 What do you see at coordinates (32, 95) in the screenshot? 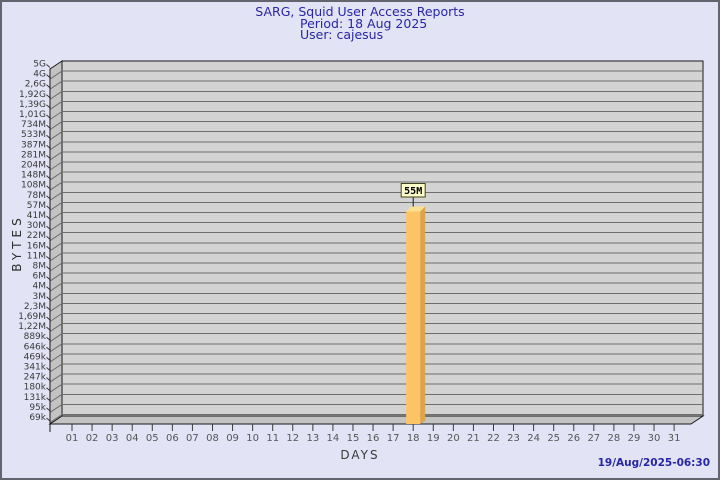
I see `y-axis-tick-label: 1,92G` at bounding box center [32, 95].